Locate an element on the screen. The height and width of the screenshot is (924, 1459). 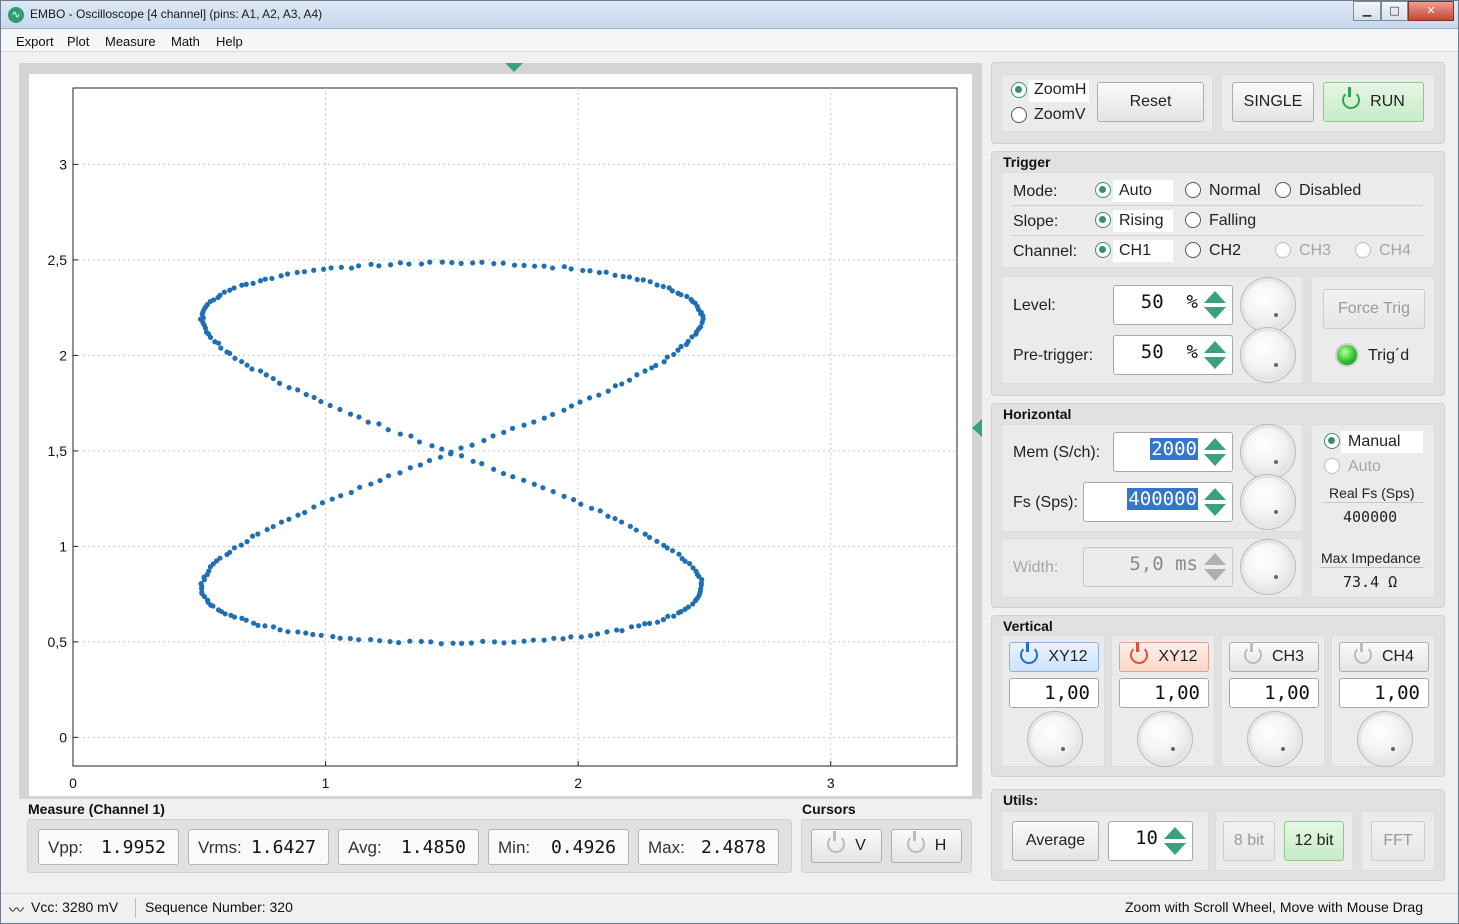
zoomh-radio is located at coordinates (1019, 90).